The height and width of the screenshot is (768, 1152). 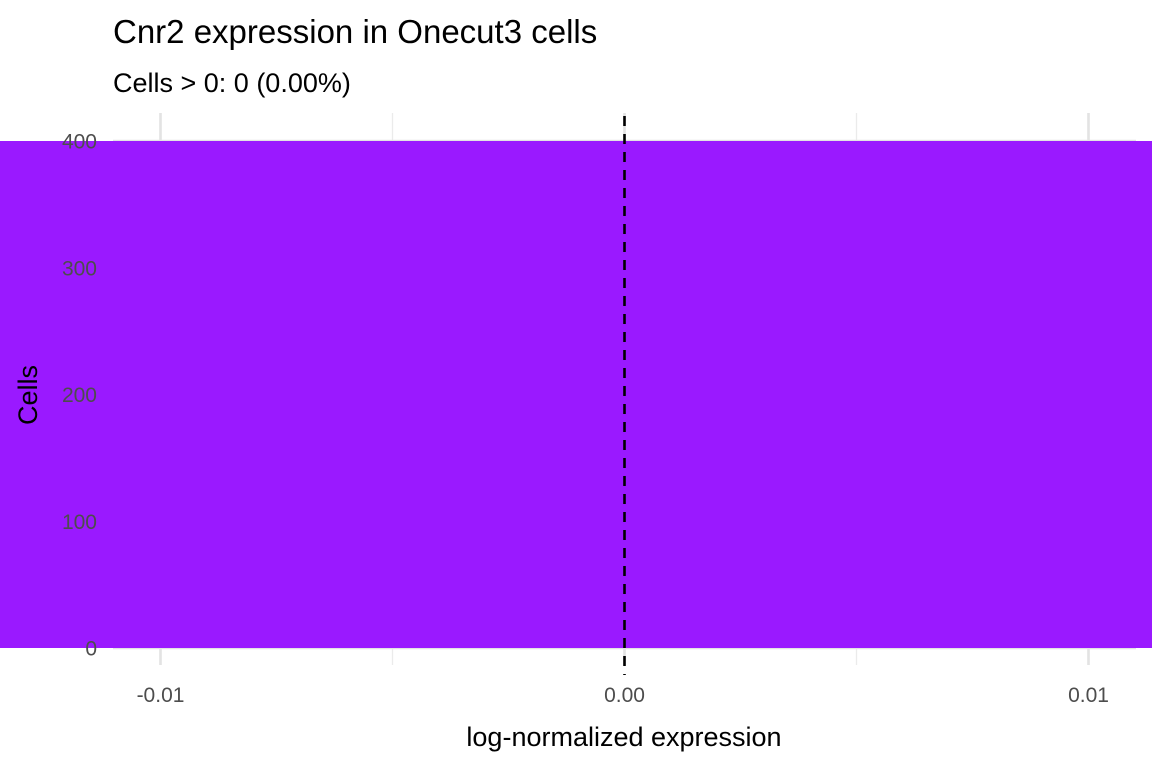 I want to click on y-tick-label: 300, so click(x=79, y=268).